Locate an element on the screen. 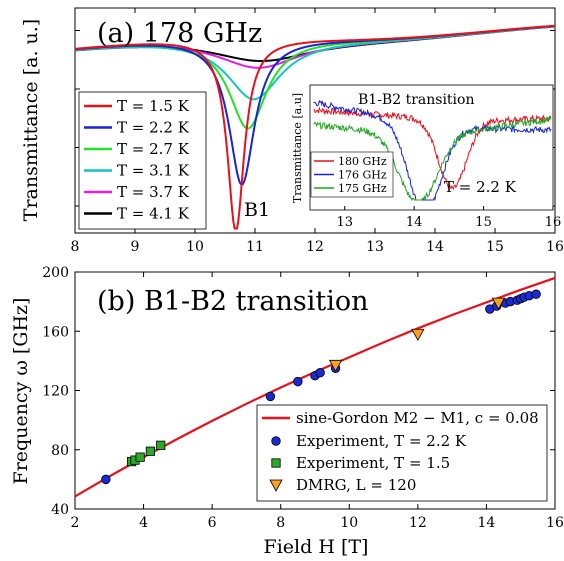 This screenshot has height=561, width=564. inset-x-tick-label: 14 is located at coordinates (414, 222).